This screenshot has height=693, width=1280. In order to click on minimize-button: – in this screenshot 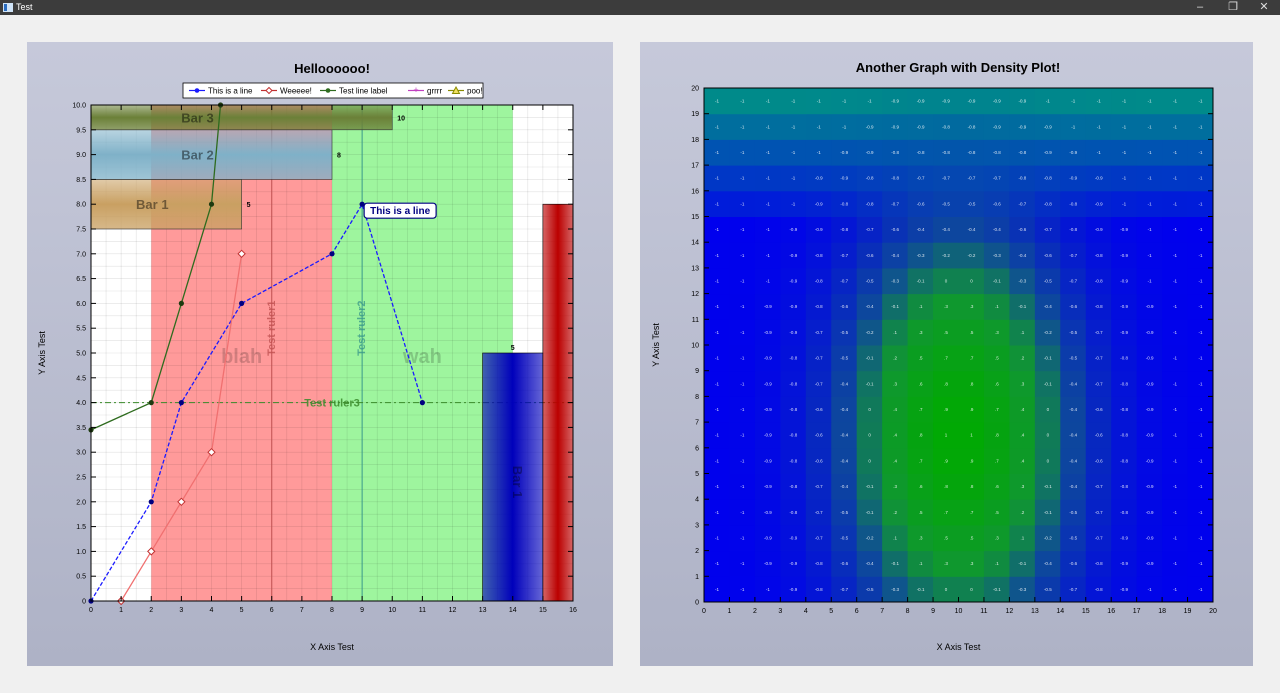, I will do `click(1200, 7)`.